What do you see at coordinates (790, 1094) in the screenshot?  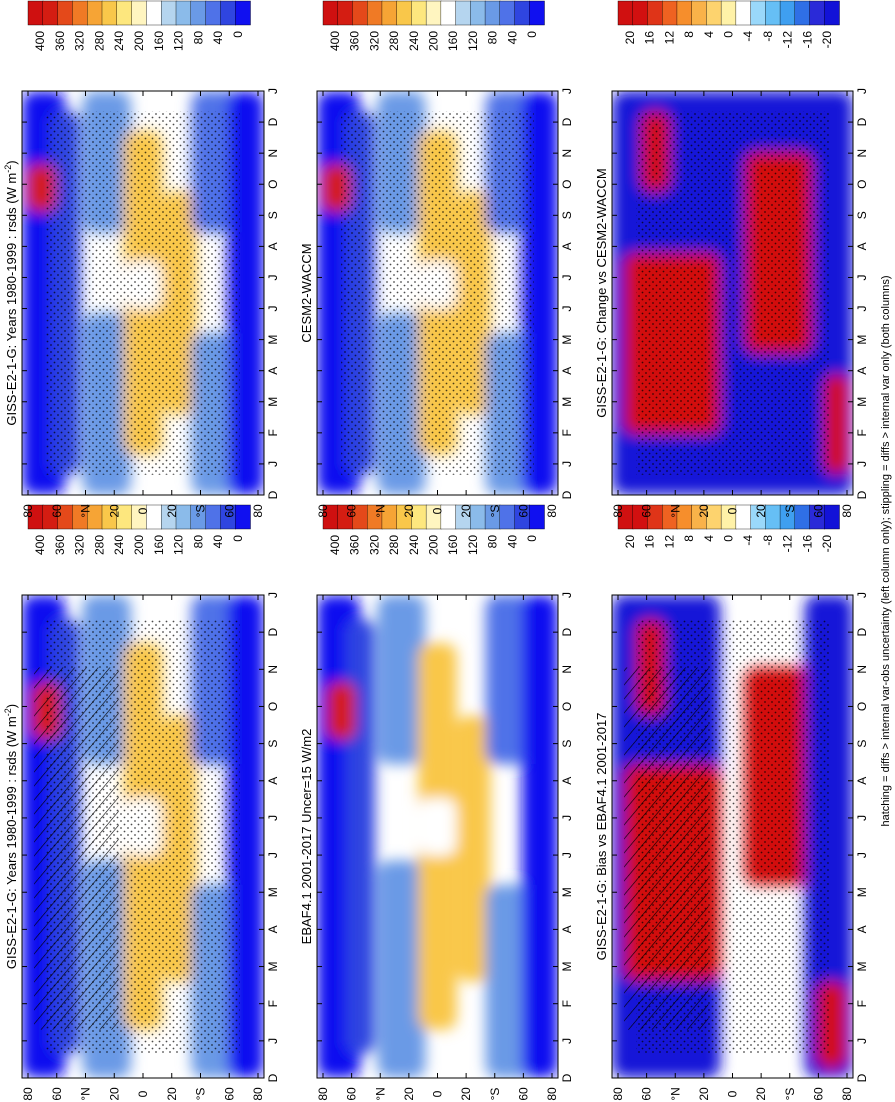 I see `lat-tick-label: °S` at bounding box center [790, 1094].